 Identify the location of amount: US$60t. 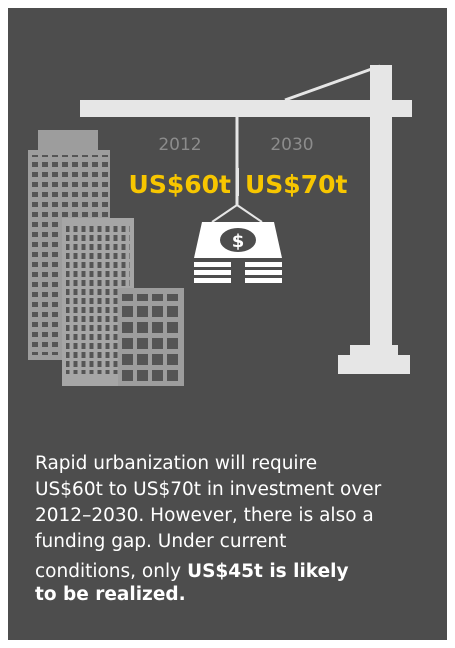
(180, 184).